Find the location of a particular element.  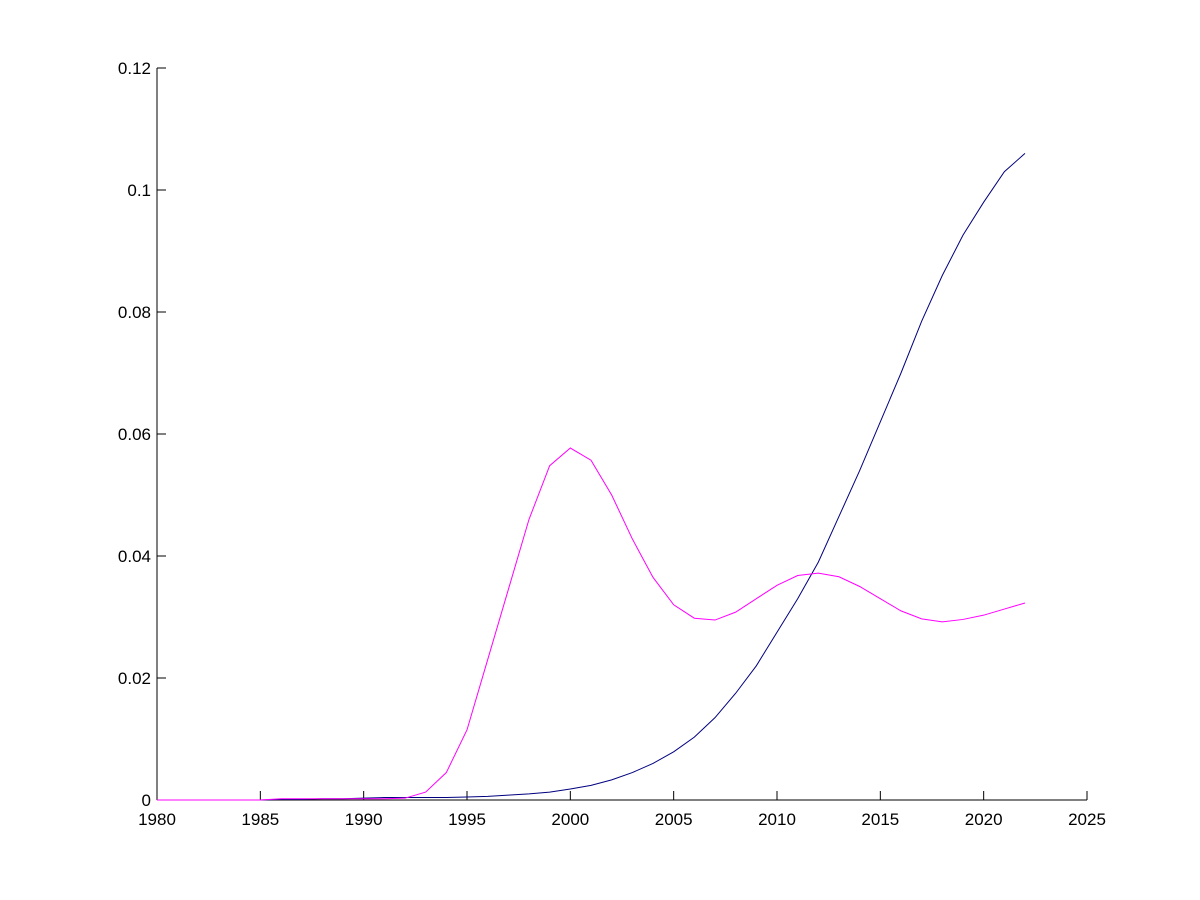

x-tick-label: 1985 is located at coordinates (260, 819).